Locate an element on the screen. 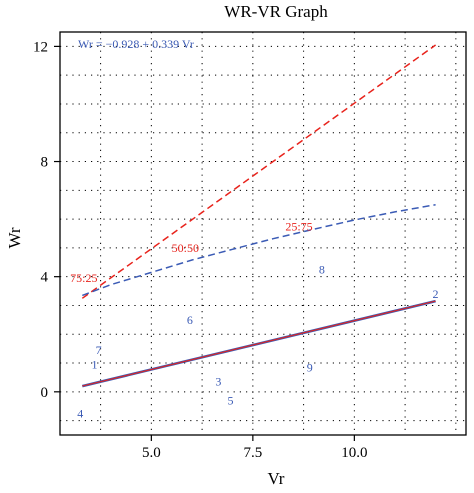 This screenshot has height=493, width=474. y-axis-label: Wr is located at coordinates (14, 237).